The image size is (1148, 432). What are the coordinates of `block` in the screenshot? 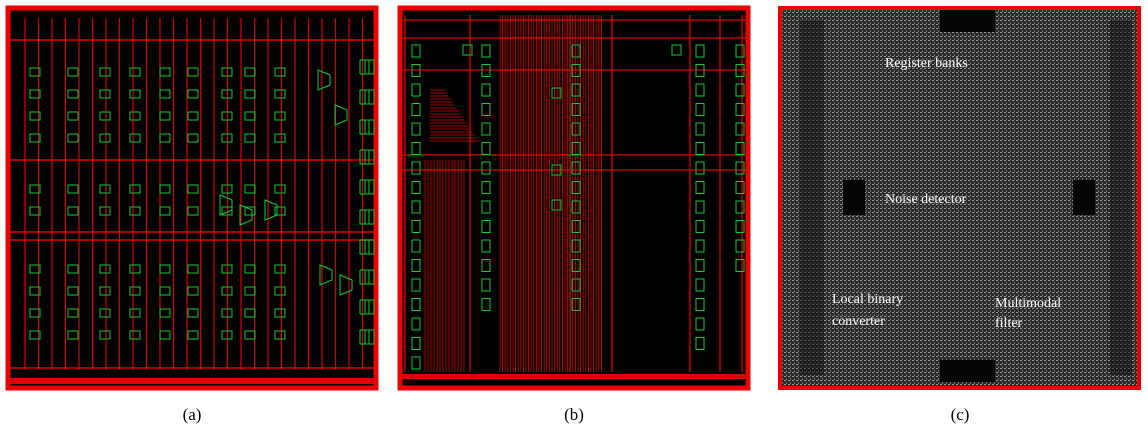 It's located at (1121, 197).